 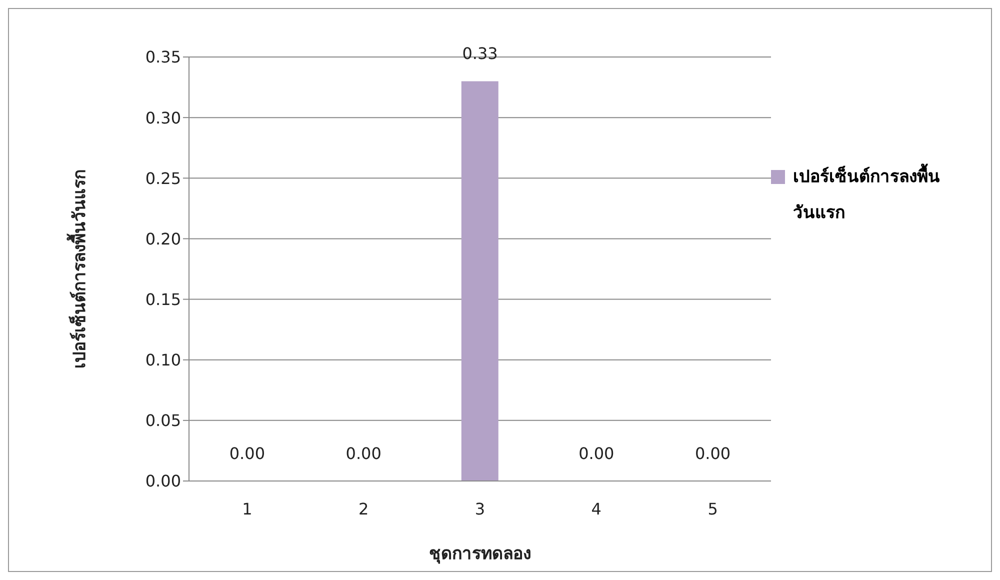 I want to click on y-tick-label: 0.25, so click(x=163, y=178).